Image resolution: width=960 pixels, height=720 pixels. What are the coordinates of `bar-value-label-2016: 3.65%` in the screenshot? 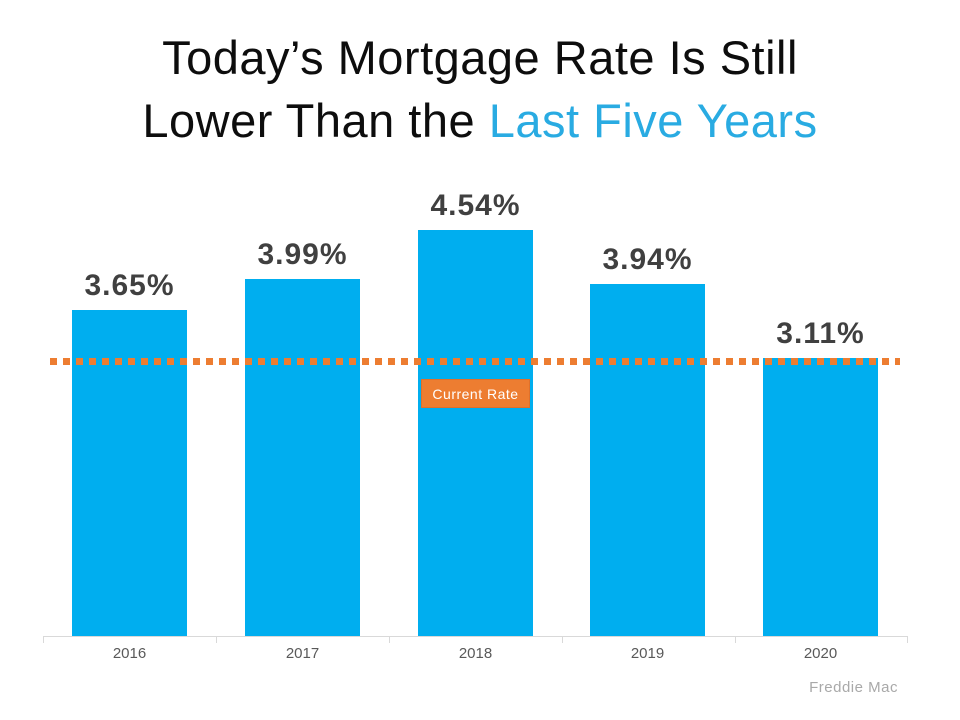 It's located at (129, 285).